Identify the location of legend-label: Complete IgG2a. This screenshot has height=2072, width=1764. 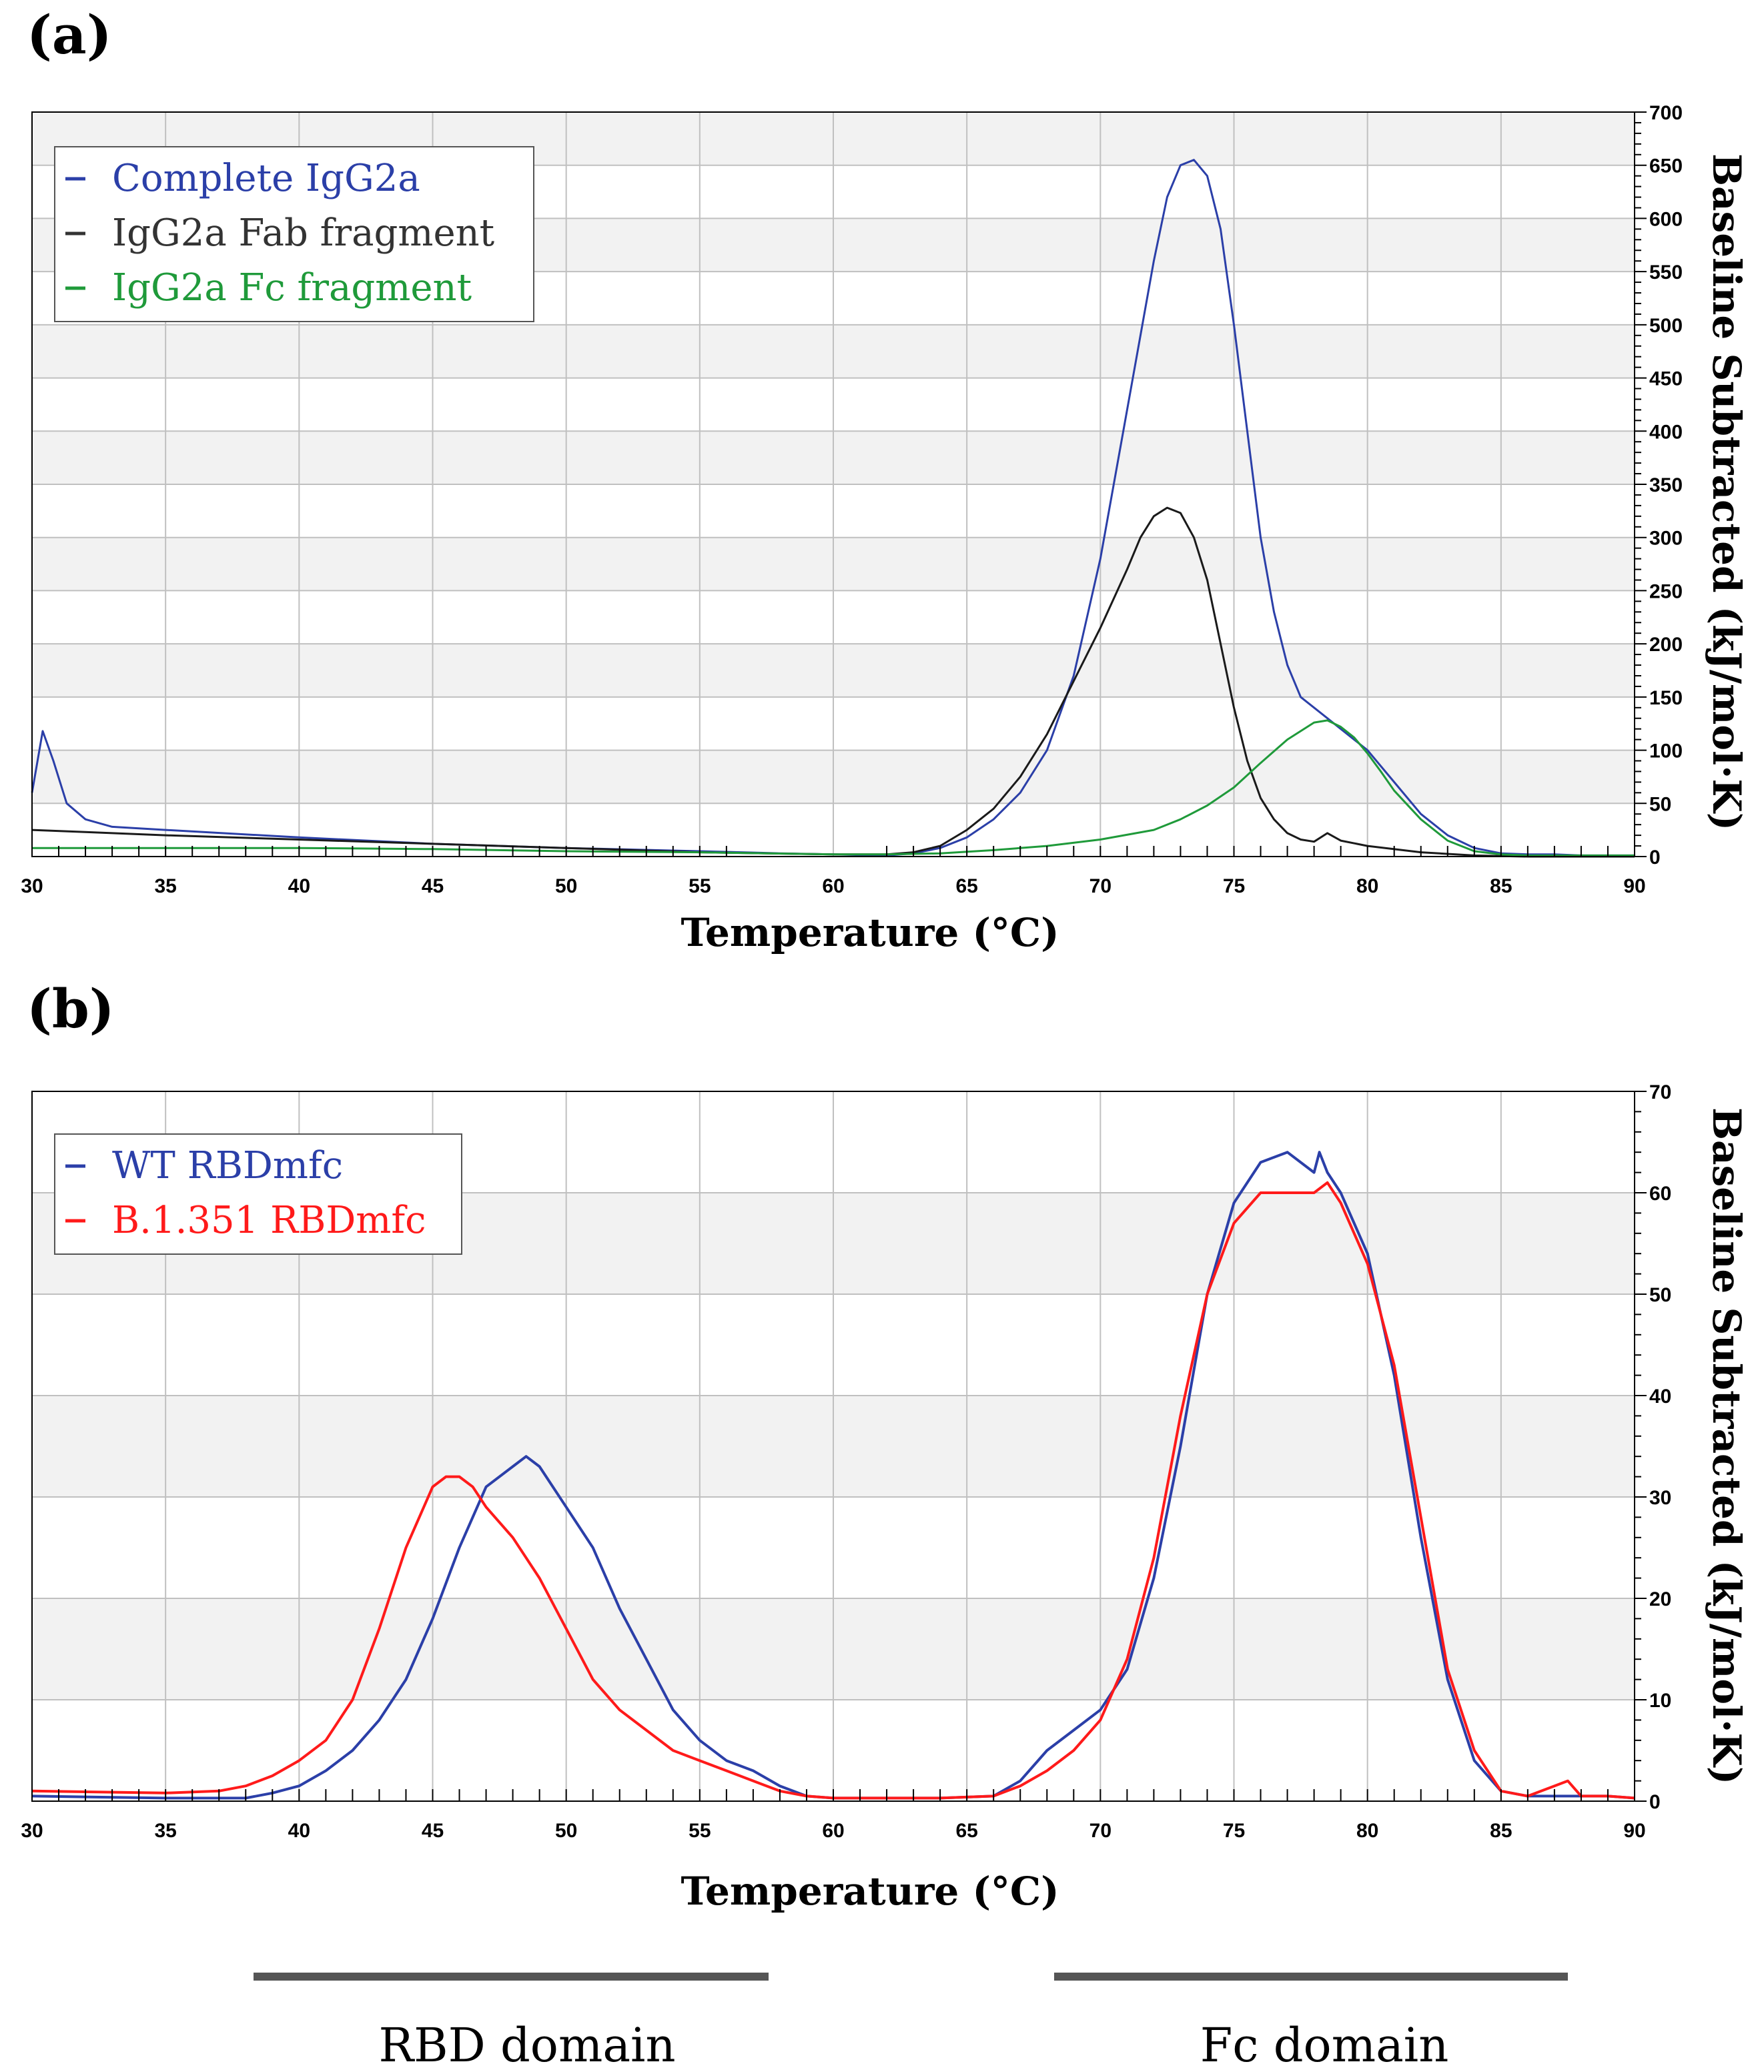
(266, 178).